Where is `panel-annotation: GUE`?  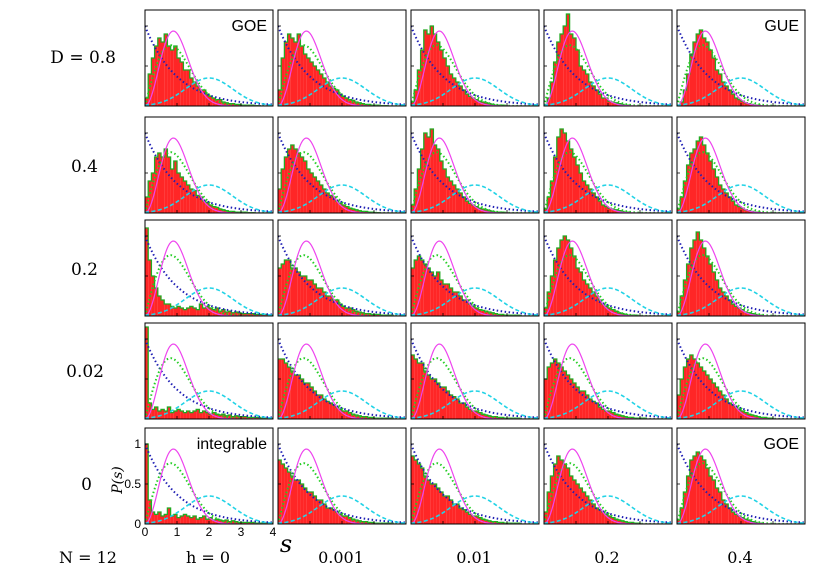 panel-annotation: GUE is located at coordinates (781, 26).